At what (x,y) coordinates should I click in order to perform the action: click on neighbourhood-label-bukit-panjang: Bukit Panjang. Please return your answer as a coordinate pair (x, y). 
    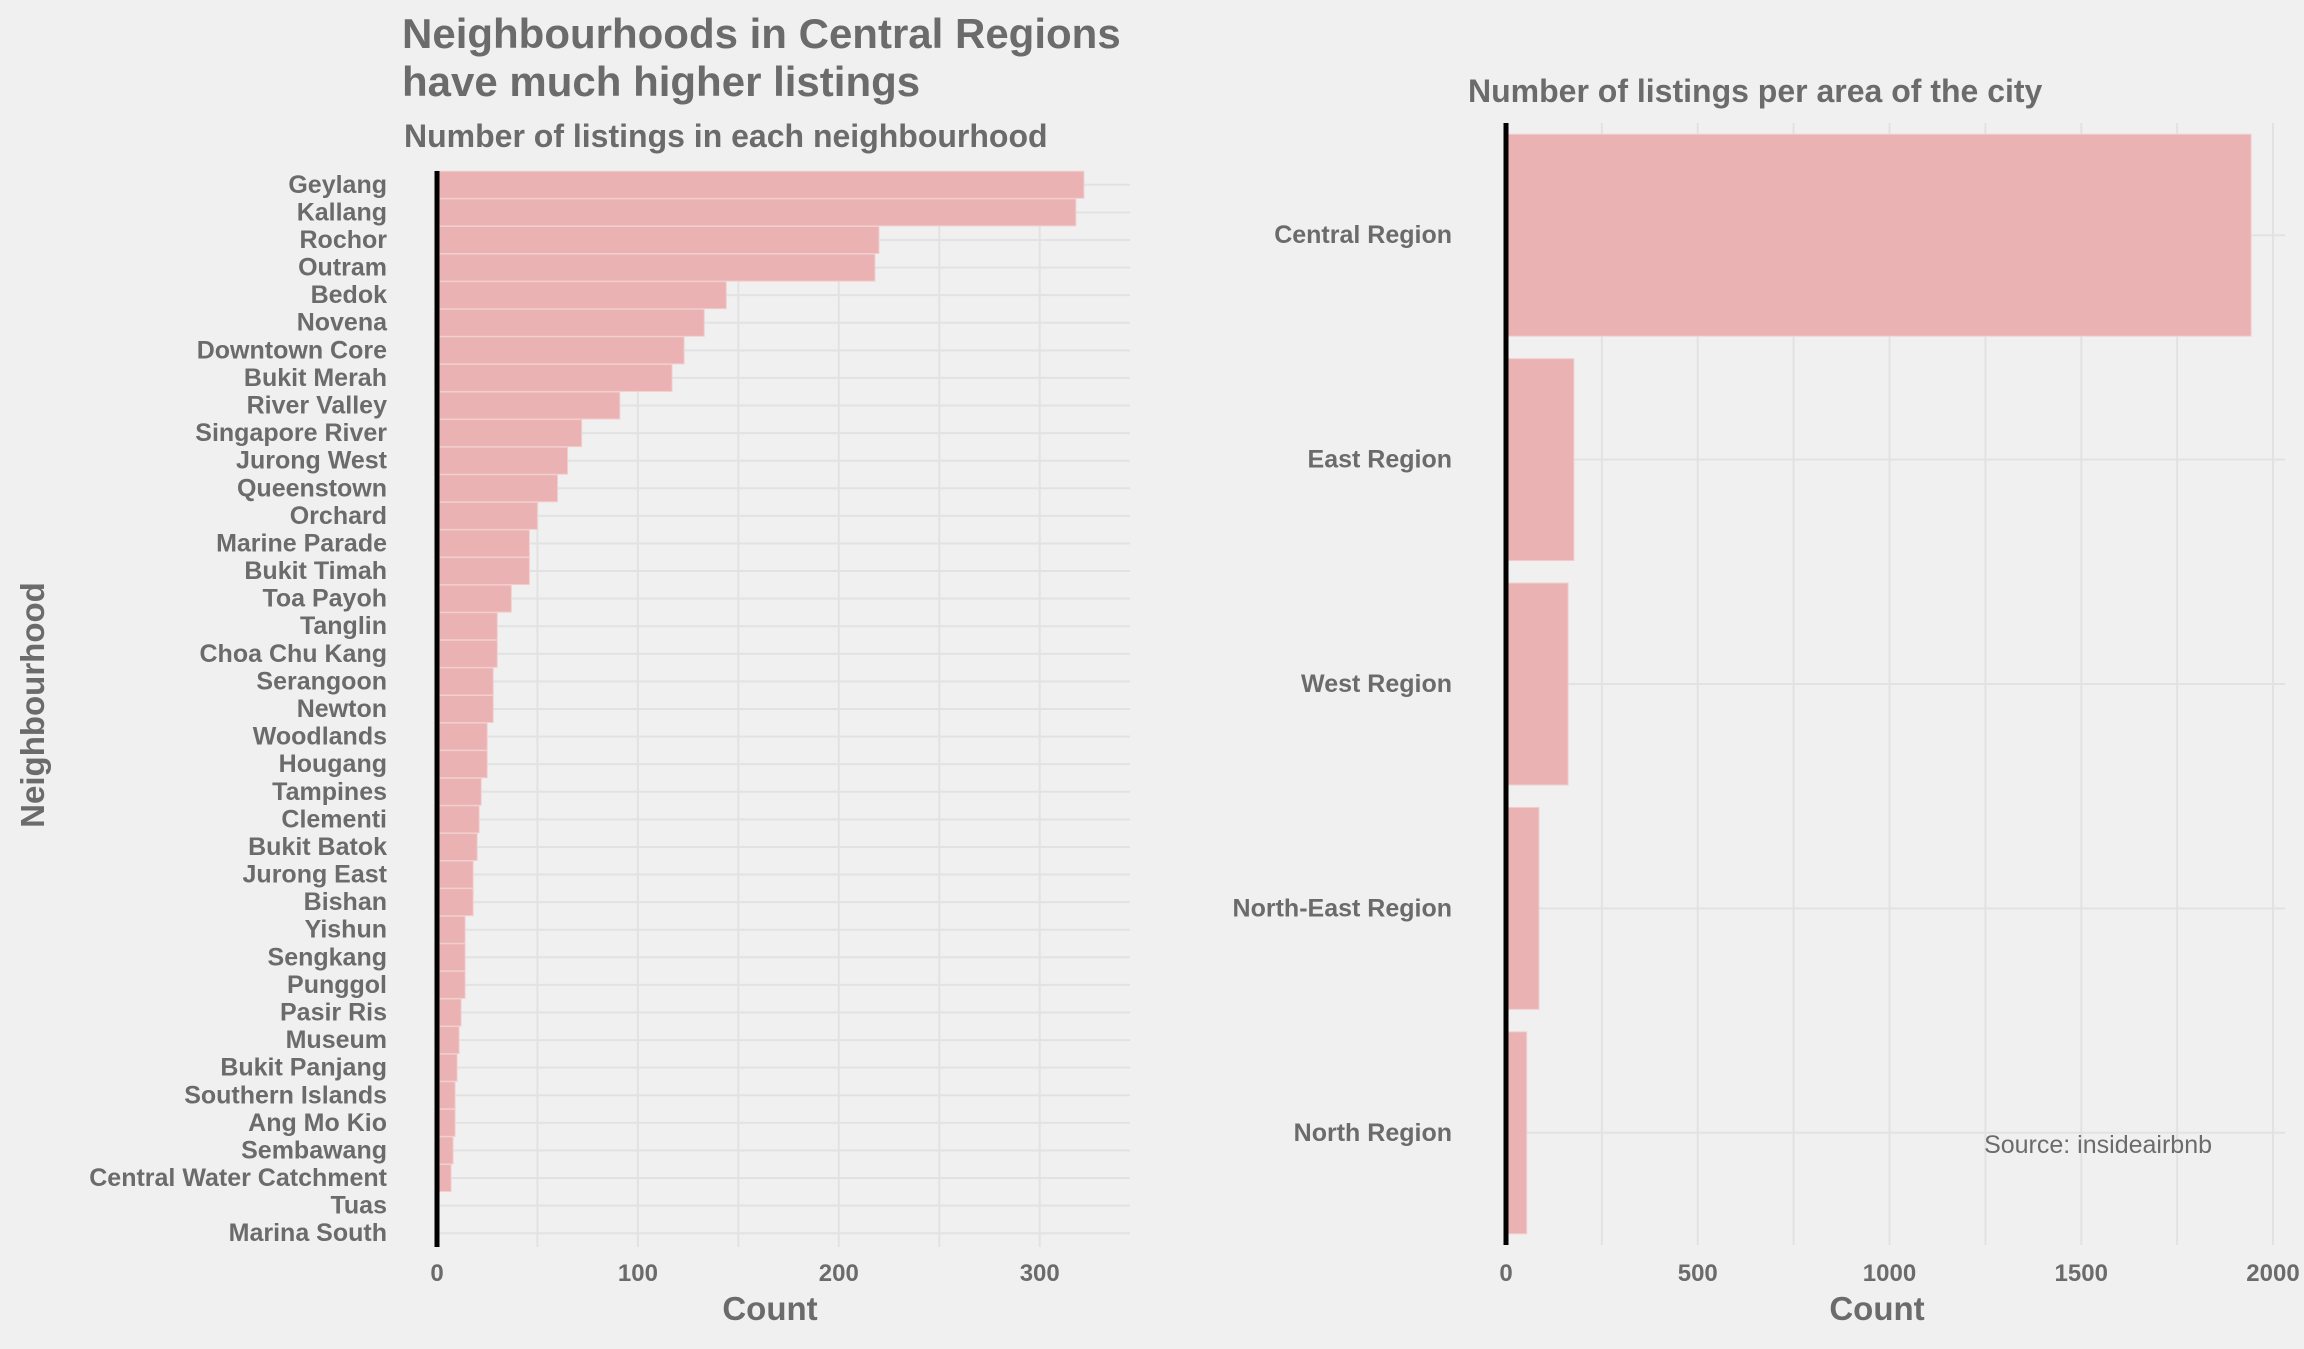
    Looking at the image, I should click on (303, 1068).